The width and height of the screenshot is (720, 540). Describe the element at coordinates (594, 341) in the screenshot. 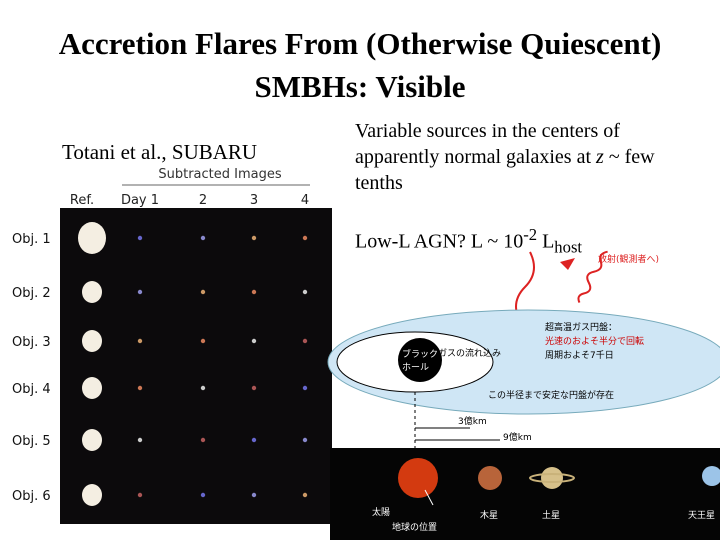

I see `diagram-label: 光速のおよそ半分で回転` at that location.